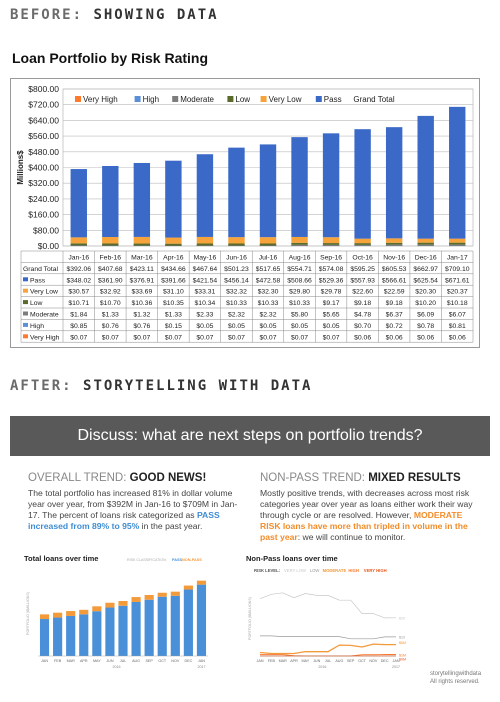 This screenshot has height=702, width=500. Describe the element at coordinates (28, 613) in the screenshot. I see `chart2-y-label: PORTFOLIO ($MILLIONS)` at that location.